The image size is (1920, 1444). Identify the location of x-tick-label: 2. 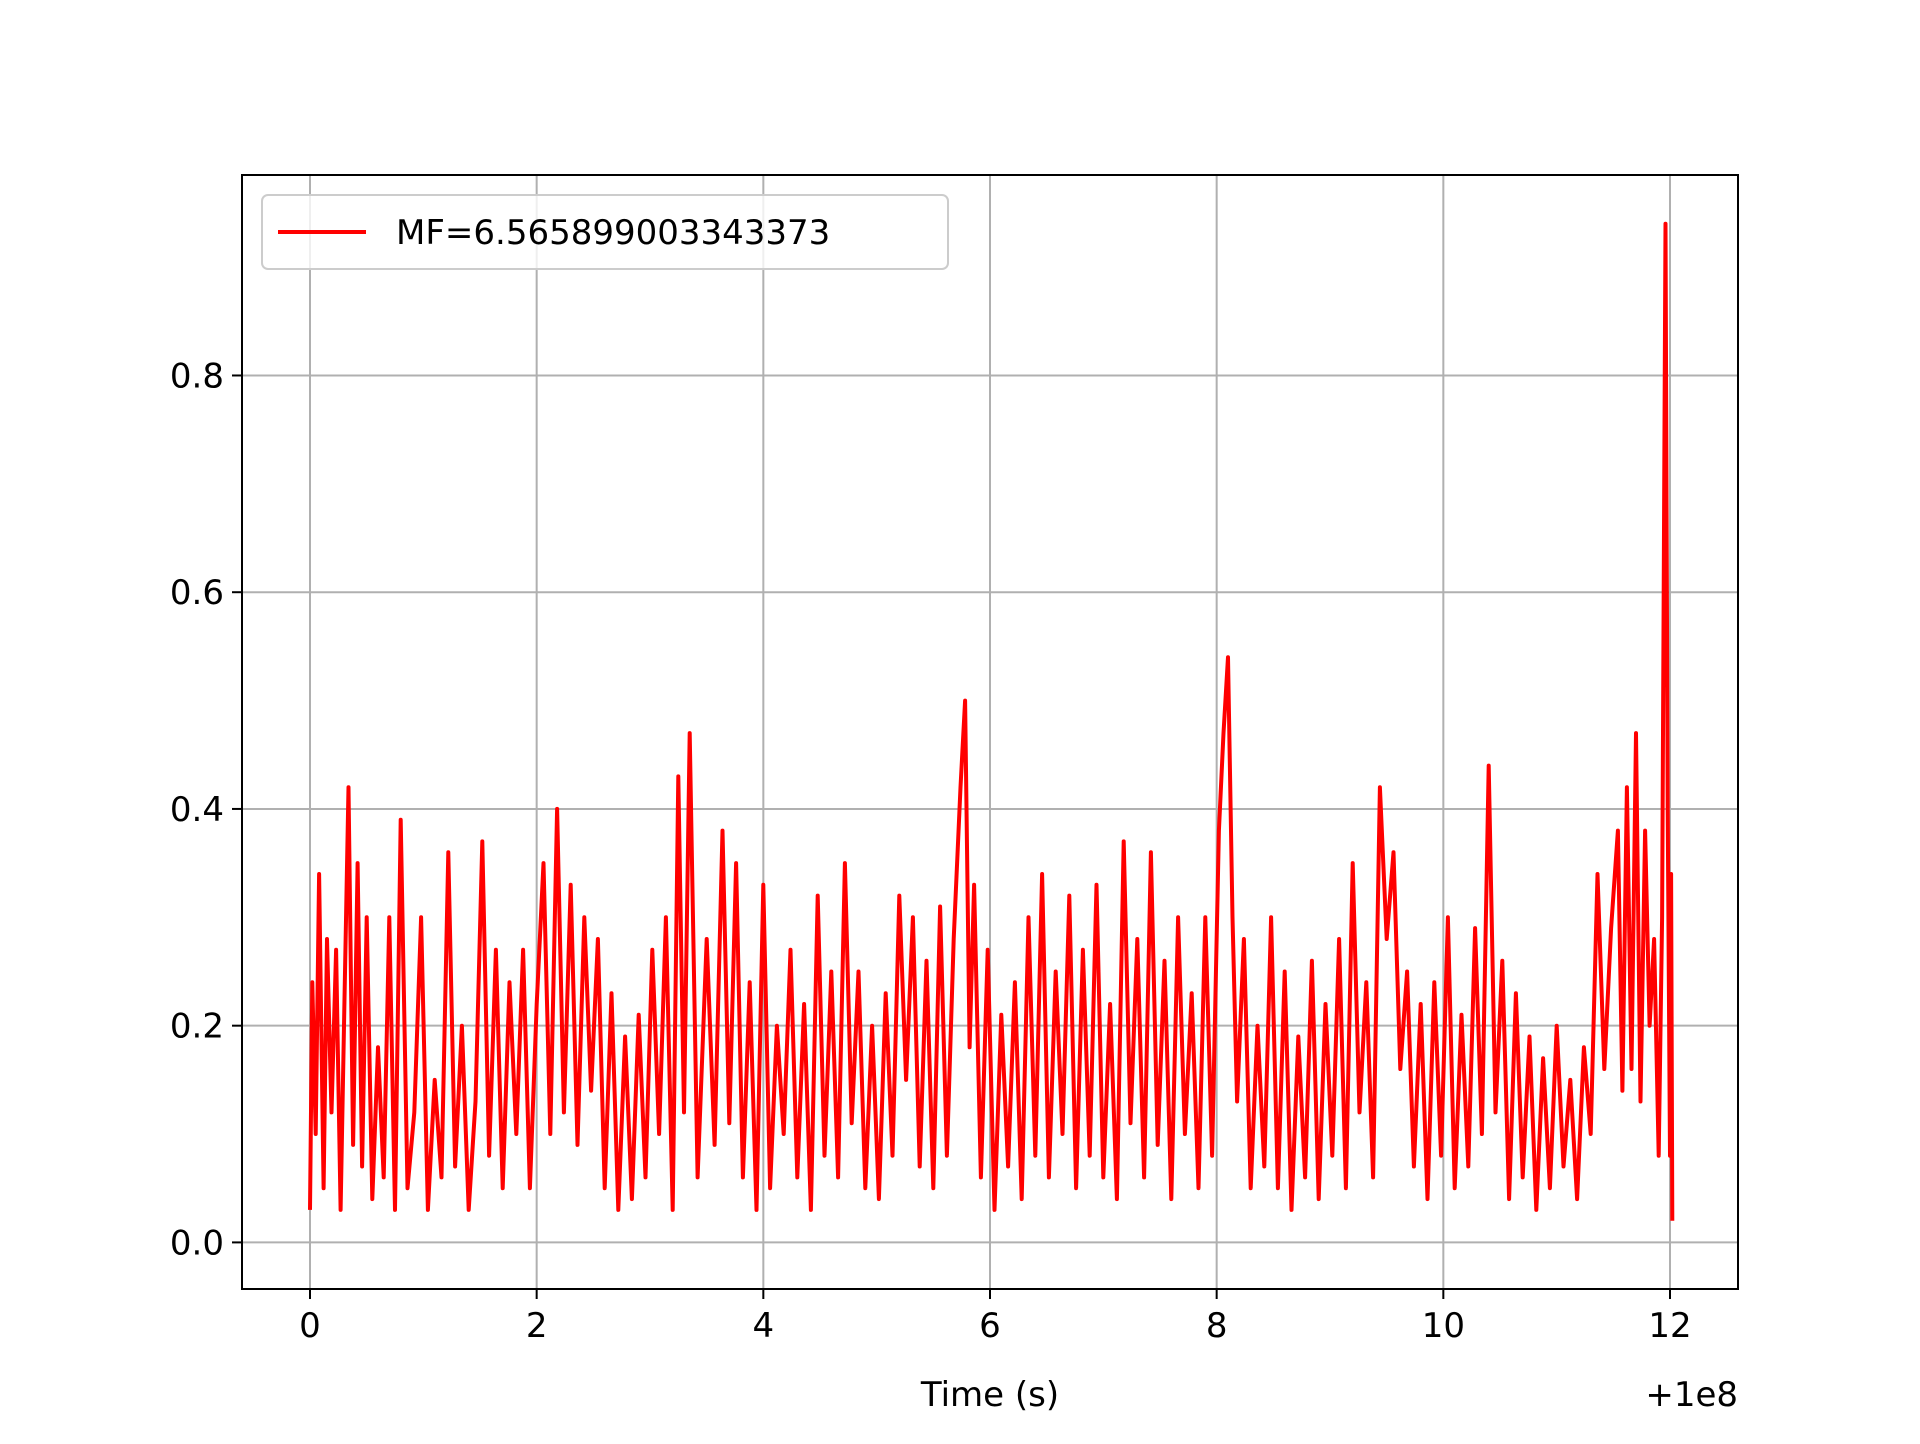
(537, 1326).